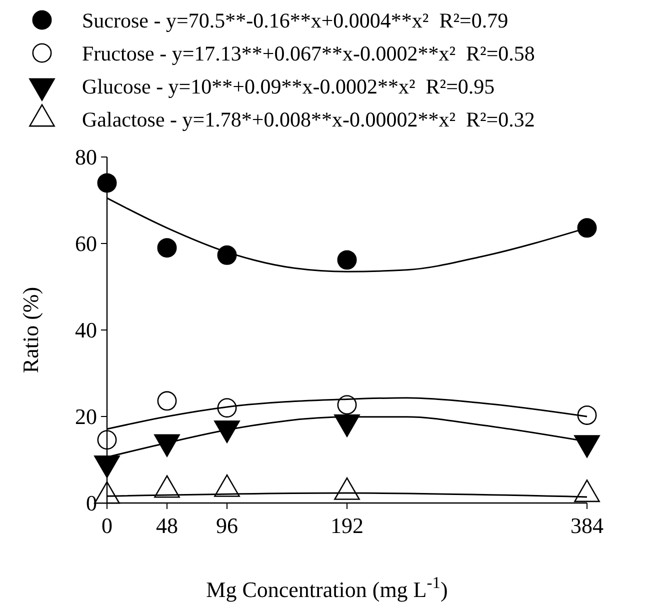 This screenshot has height=609, width=656. I want to click on y-tick-label: 80, so click(86, 157).